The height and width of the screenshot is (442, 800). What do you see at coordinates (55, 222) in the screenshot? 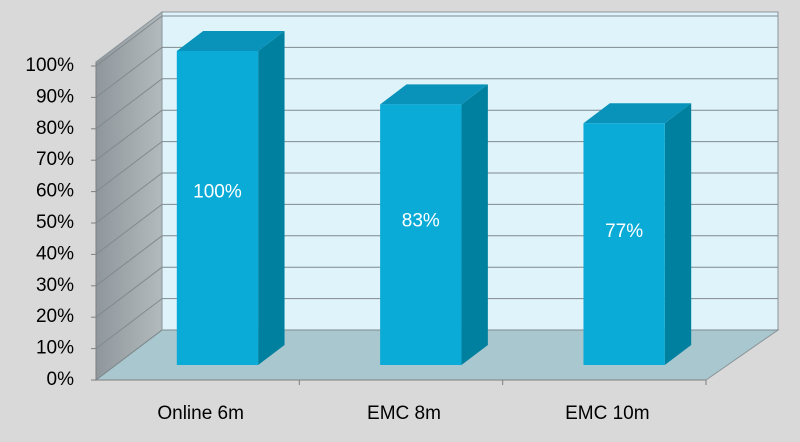
I see `y-tick-label: 50%` at bounding box center [55, 222].